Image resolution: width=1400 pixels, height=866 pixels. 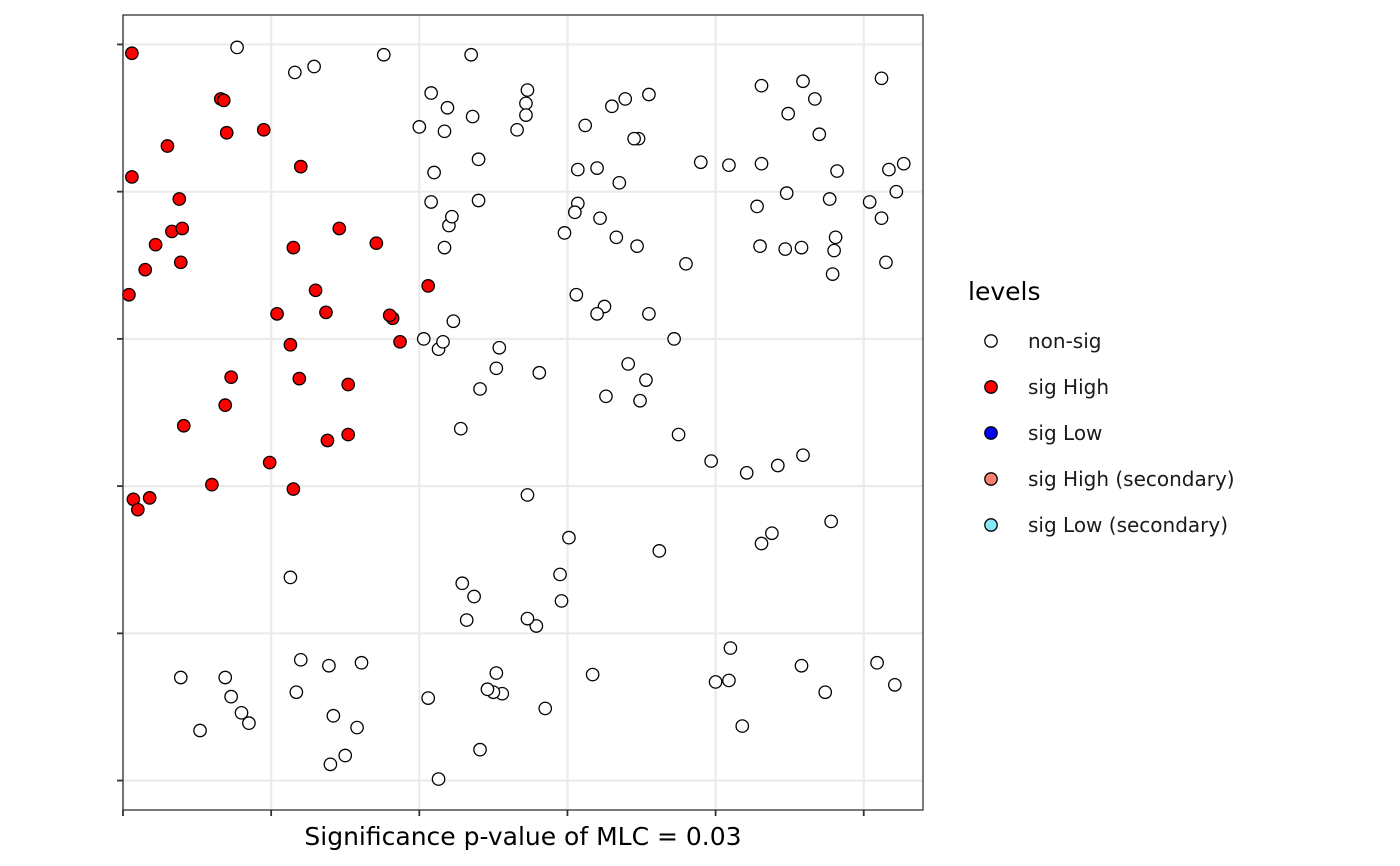 I want to click on legend-title: levels, so click(x=1004, y=291).